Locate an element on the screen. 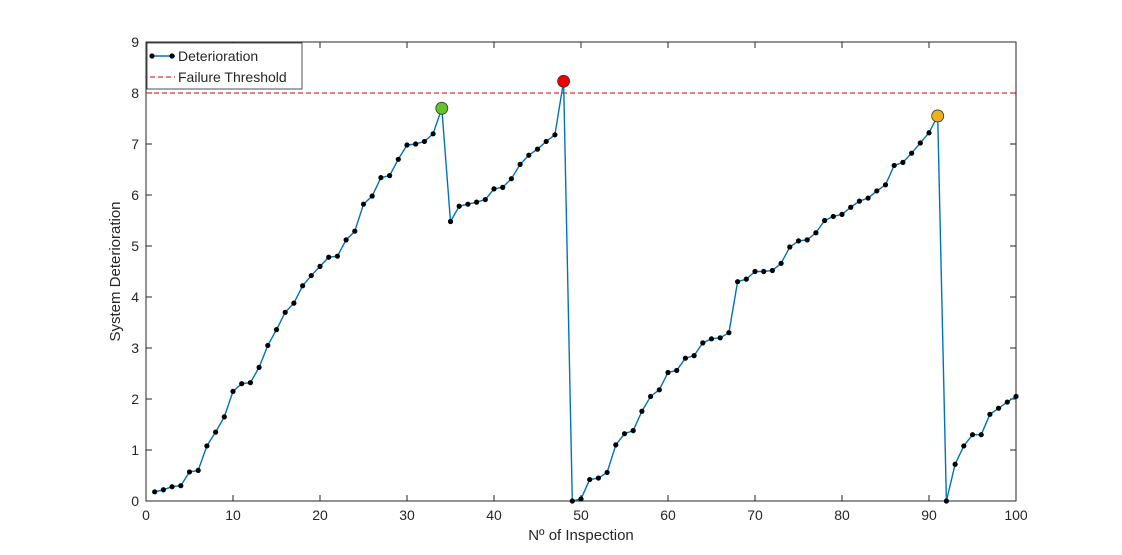 The image size is (1122, 555). legend-box is located at coordinates (224, 66).